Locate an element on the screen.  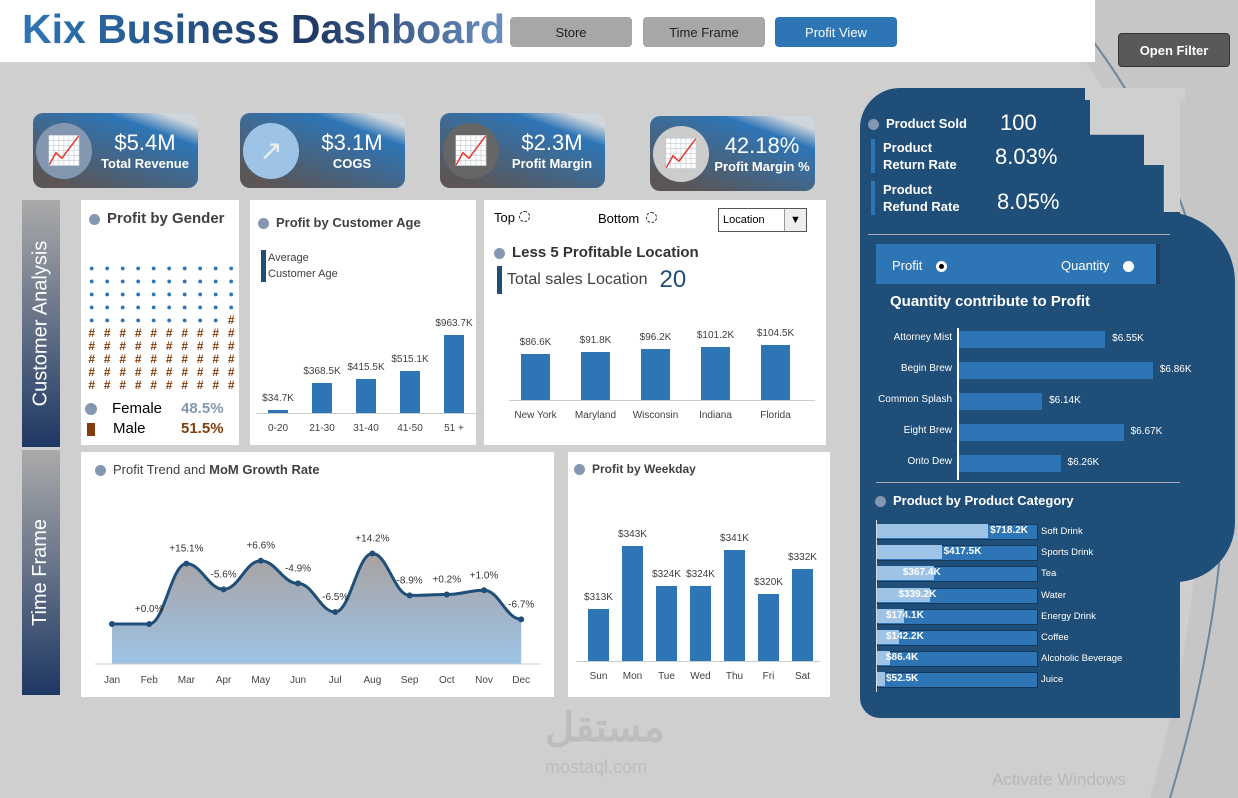
store-button: Store is located at coordinates (571, 32).